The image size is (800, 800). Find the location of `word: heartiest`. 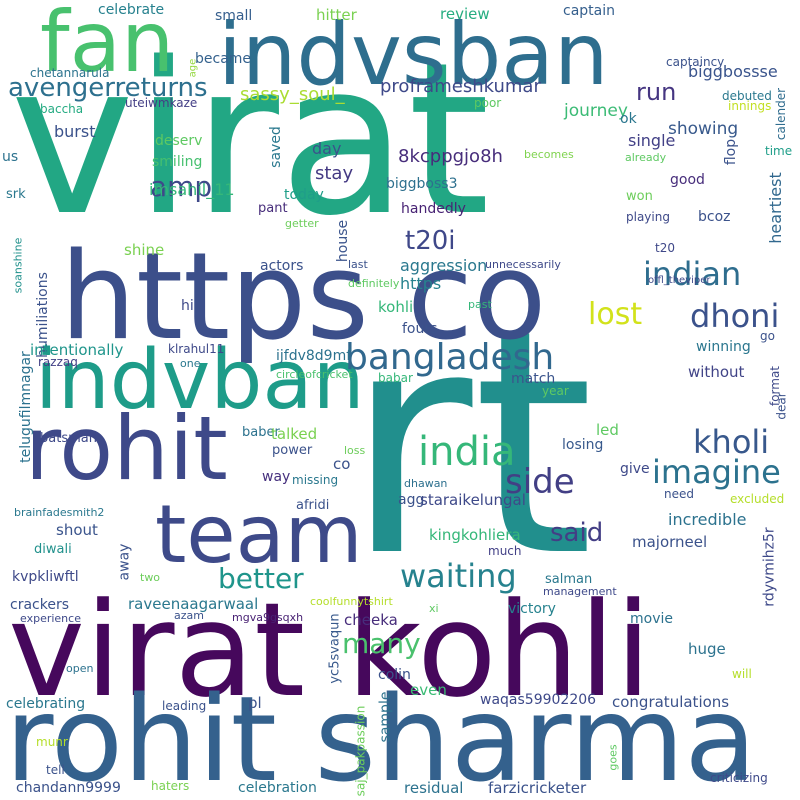

word: heartiest is located at coordinates (775, 208).